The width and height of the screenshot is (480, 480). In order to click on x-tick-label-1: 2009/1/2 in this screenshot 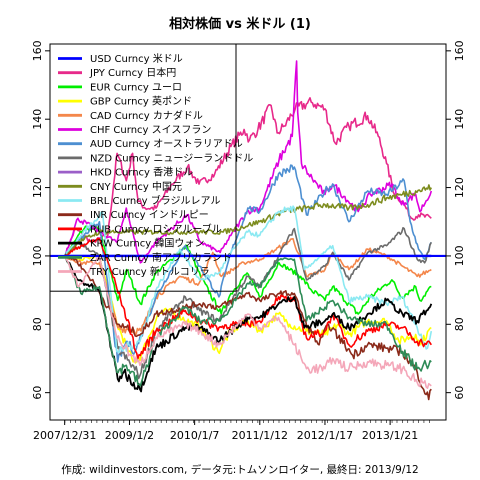, I will do `click(129, 435)`.